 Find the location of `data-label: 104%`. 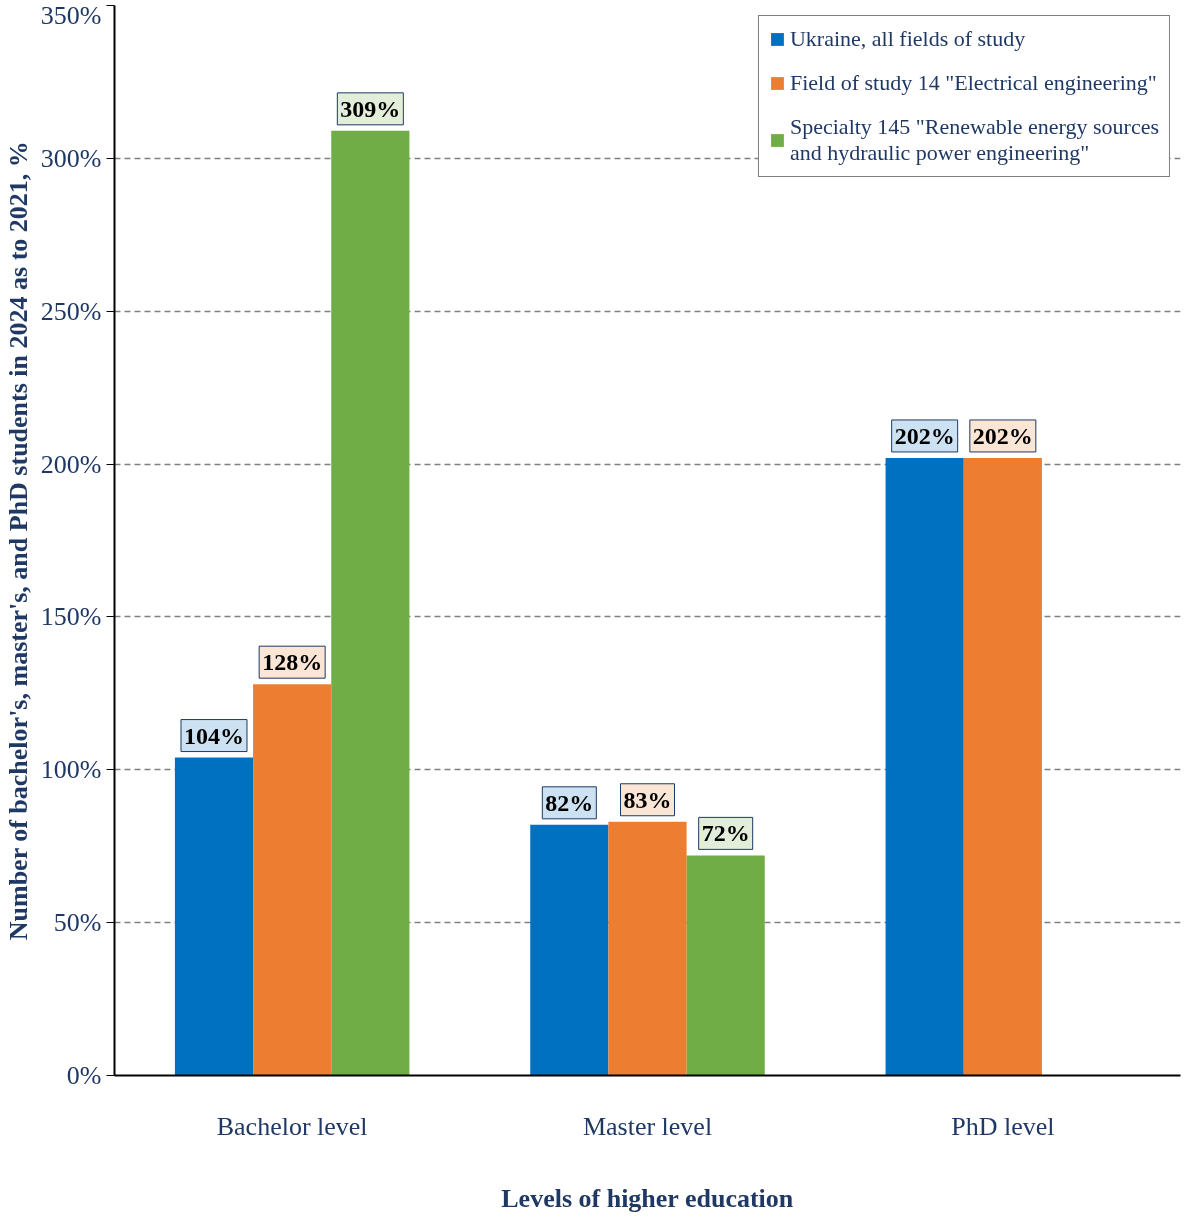

data-label: 104% is located at coordinates (213, 735).